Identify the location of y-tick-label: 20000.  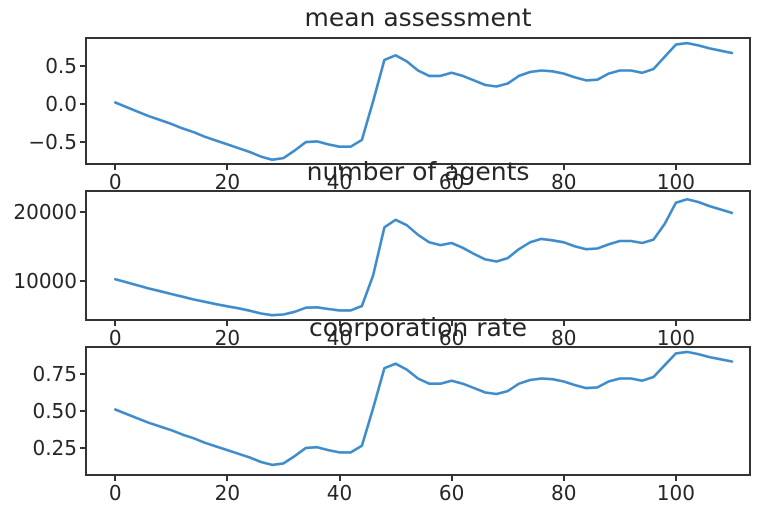
(45, 212).